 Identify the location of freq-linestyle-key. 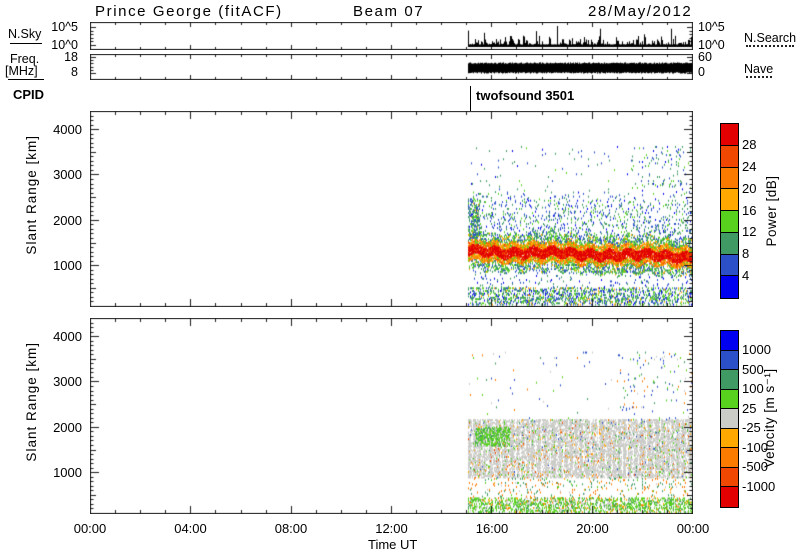
(26, 79).